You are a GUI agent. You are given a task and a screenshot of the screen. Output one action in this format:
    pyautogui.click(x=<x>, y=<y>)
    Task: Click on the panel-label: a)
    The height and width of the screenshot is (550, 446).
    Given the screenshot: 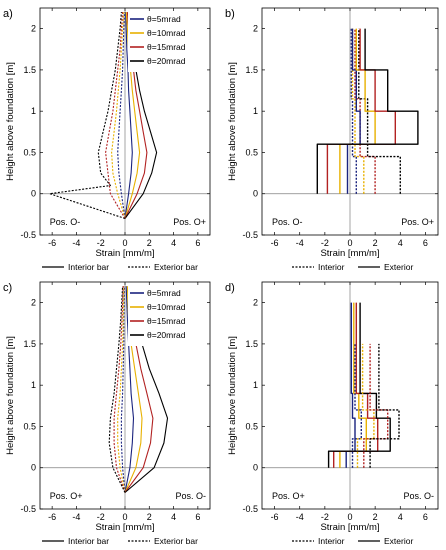 What is the action you would take?
    pyautogui.click(x=8, y=14)
    